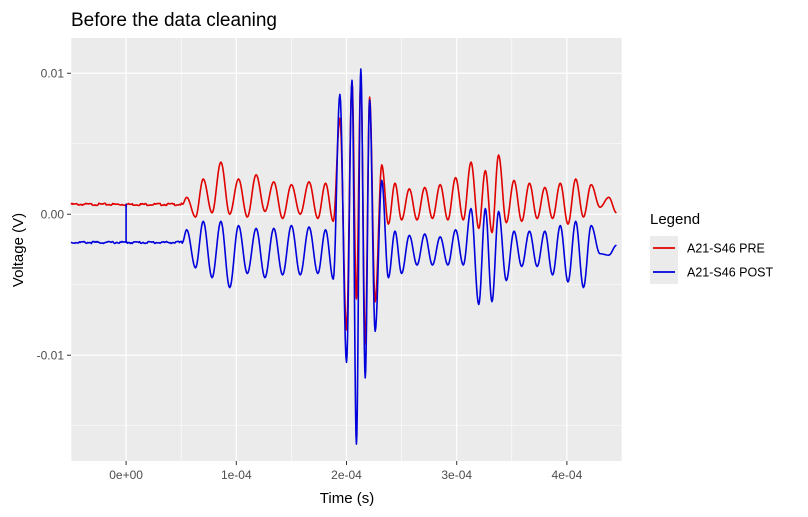 The width and height of the screenshot is (808, 517). What do you see at coordinates (126, 475) in the screenshot?
I see `x-tick-label-0: 0e+00` at bounding box center [126, 475].